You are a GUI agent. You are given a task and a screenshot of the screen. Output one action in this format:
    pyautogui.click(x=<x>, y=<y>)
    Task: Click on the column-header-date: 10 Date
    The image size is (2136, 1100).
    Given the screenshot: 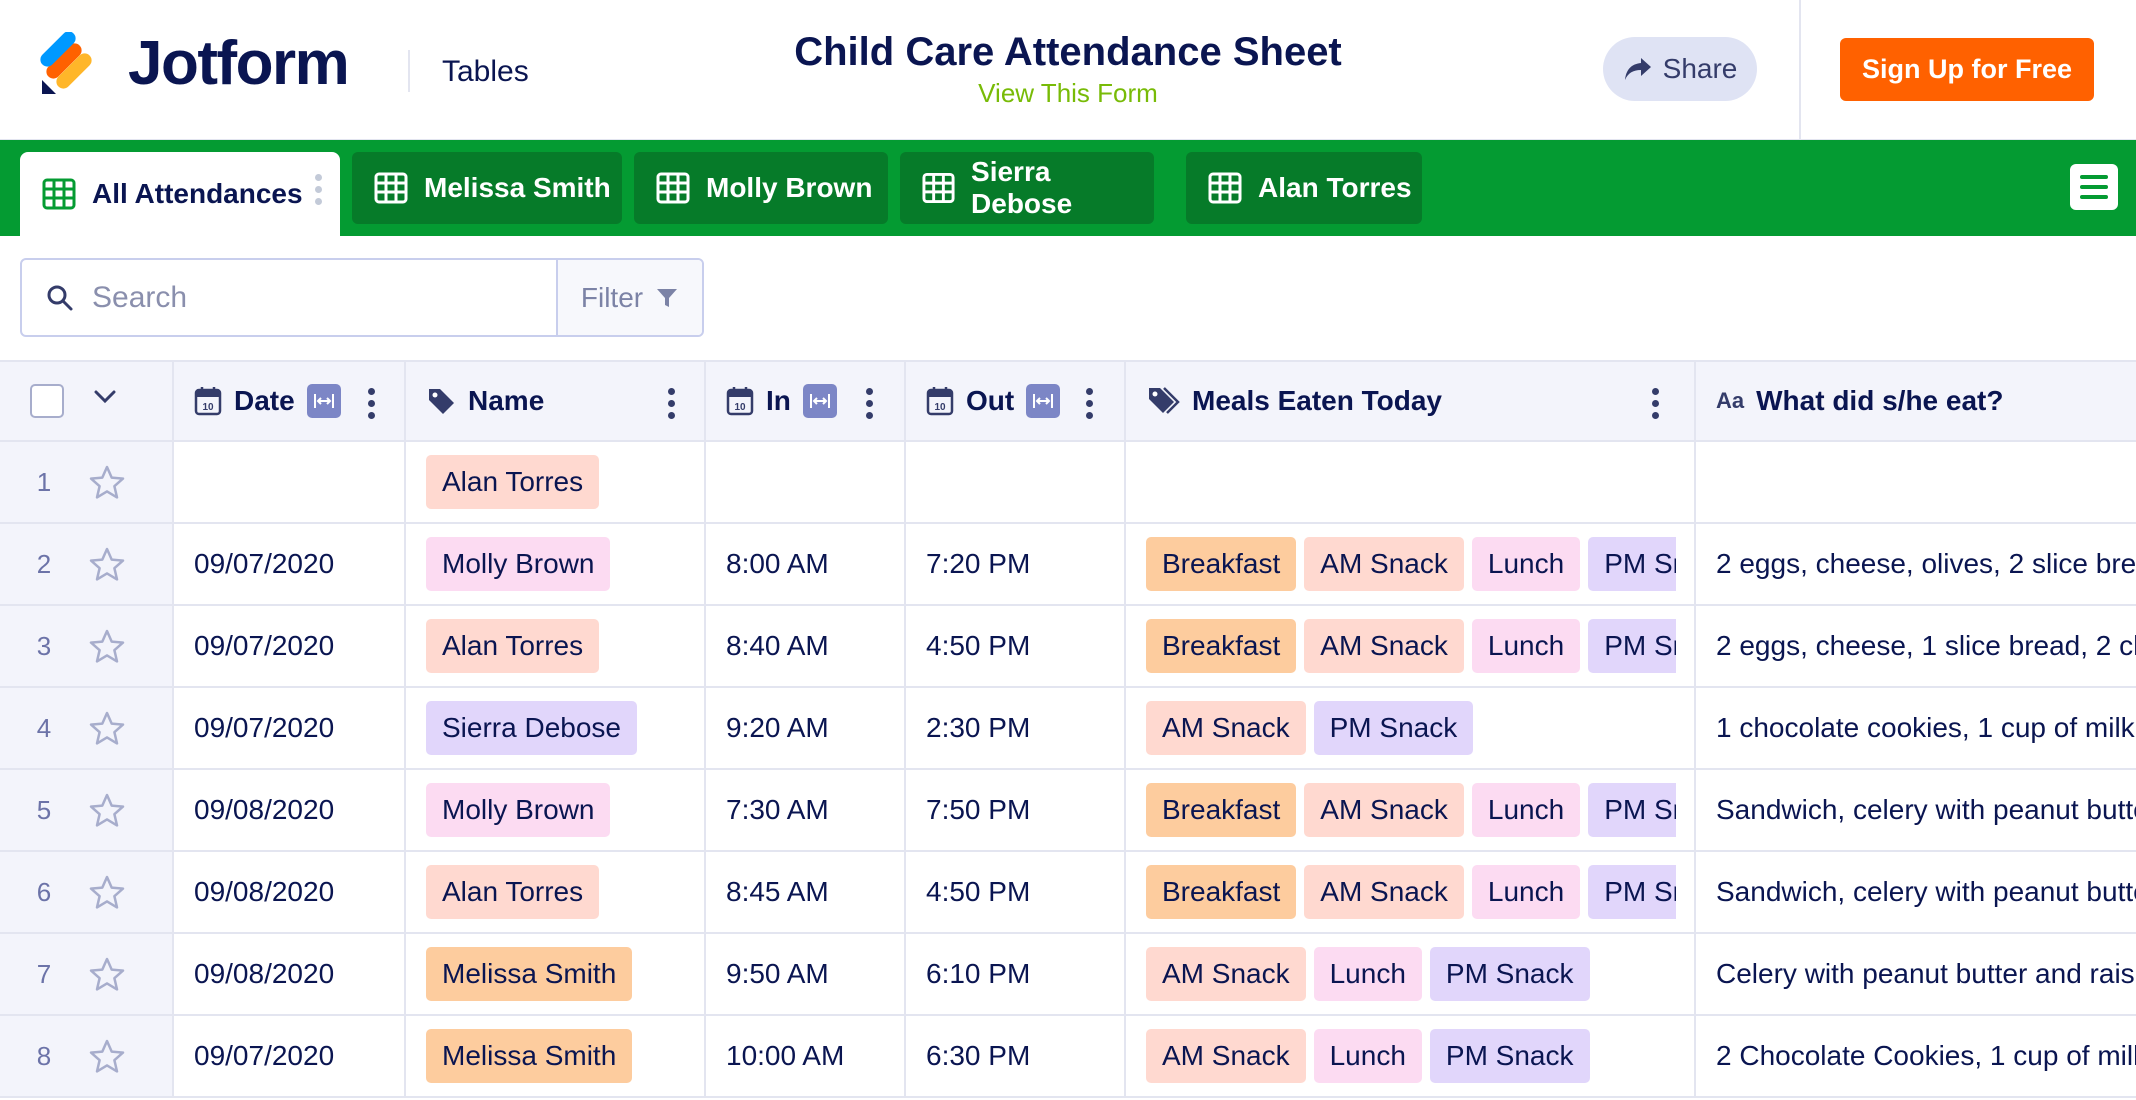 What is the action you would take?
    pyautogui.click(x=290, y=401)
    